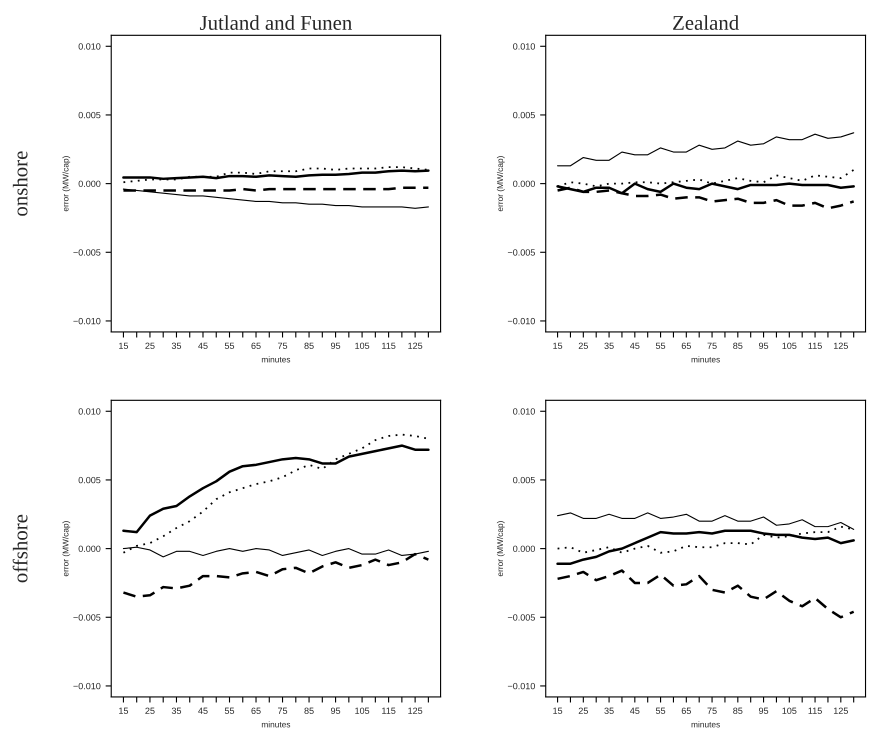 The height and width of the screenshot is (751, 869). Describe the element at coordinates (706, 22) in the screenshot. I see `chart-title: Zealand` at that location.